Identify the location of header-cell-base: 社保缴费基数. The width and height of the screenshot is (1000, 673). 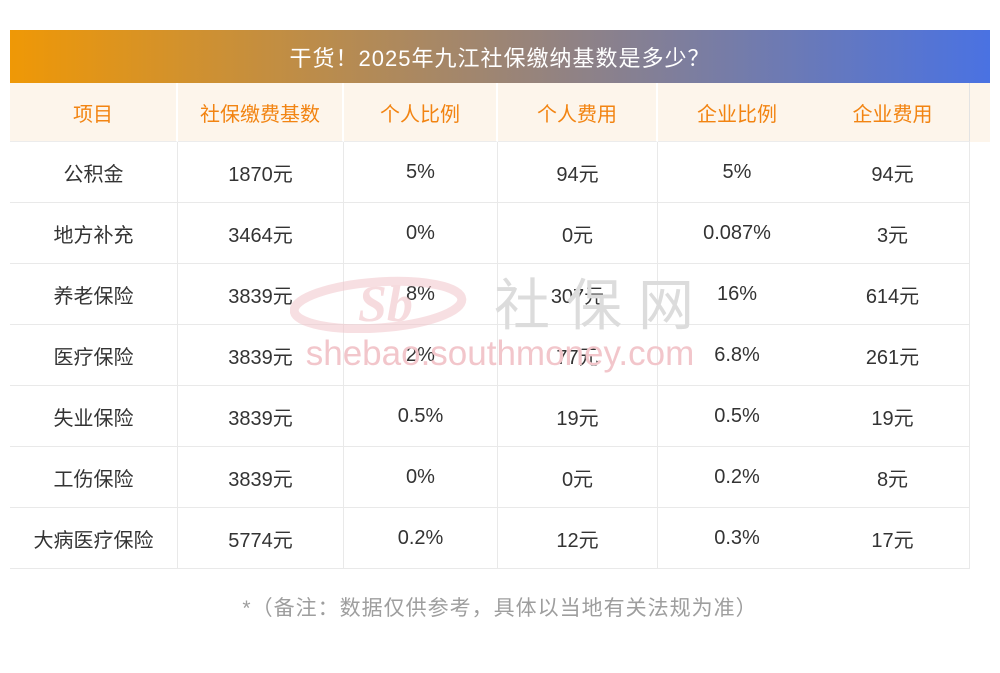
(261, 112).